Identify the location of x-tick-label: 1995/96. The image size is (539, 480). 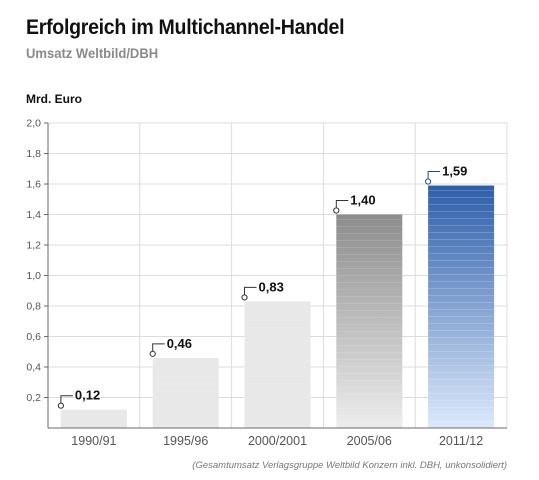
(185, 441).